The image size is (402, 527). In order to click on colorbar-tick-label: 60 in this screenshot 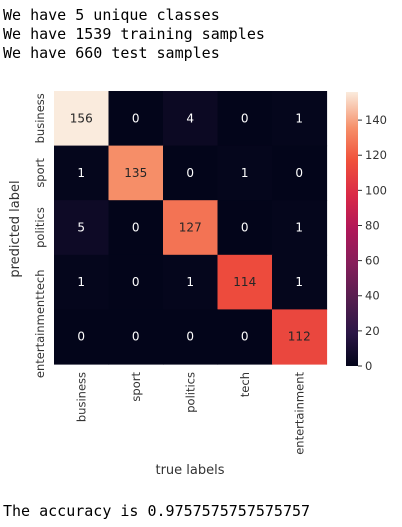, I will do `click(372, 261)`.